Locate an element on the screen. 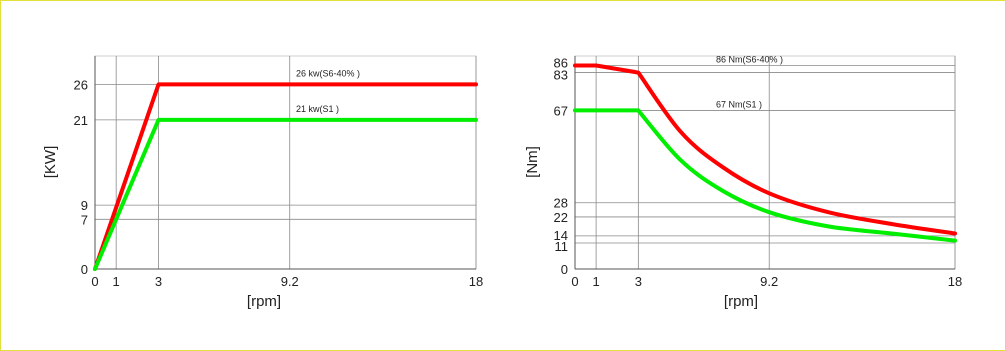  series-annotation: 21 kw(S1 ) is located at coordinates (317, 109).